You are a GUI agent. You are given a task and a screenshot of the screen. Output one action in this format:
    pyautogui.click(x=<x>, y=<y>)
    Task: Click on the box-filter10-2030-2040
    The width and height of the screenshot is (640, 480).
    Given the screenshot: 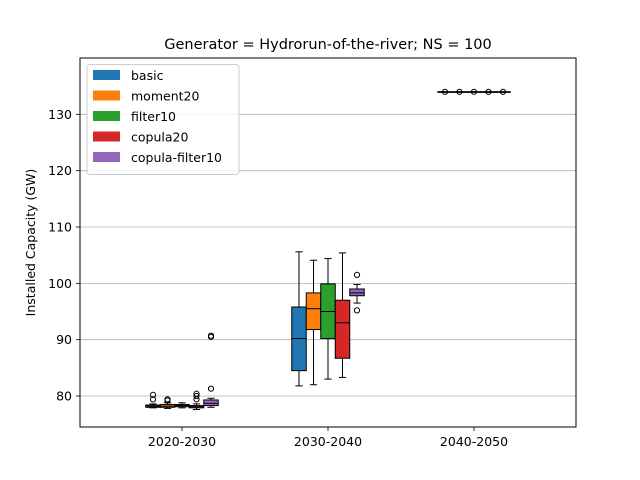 What is the action you would take?
    pyautogui.click(x=328, y=319)
    